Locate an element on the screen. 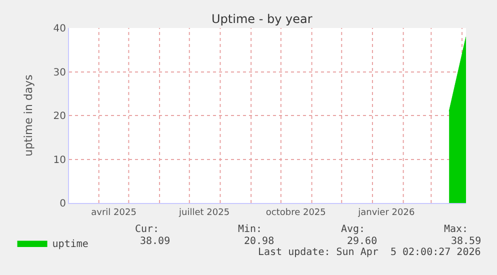  x-tick-label: octobre 2025 is located at coordinates (296, 213).